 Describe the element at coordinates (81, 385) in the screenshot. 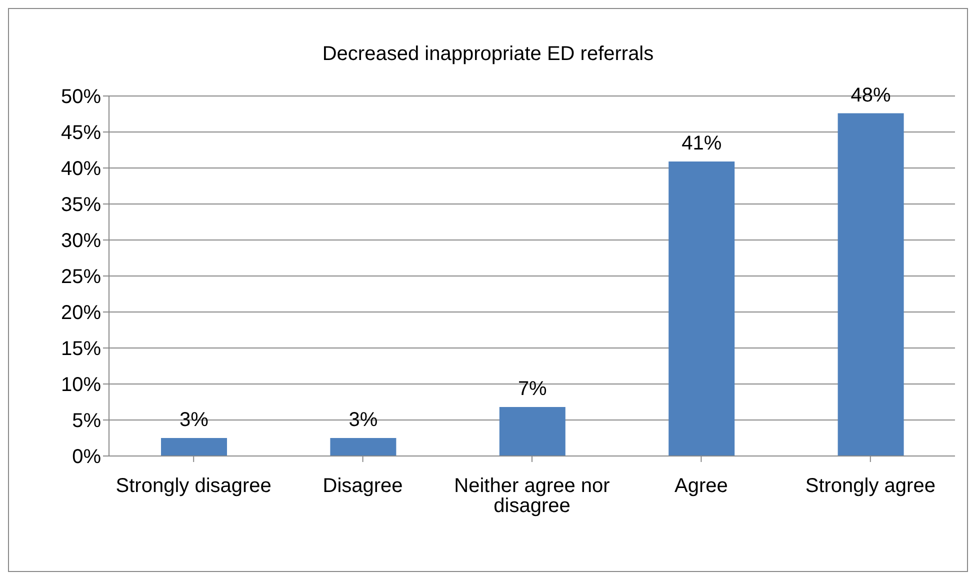

I see `y-tick-label: 10%` at that location.